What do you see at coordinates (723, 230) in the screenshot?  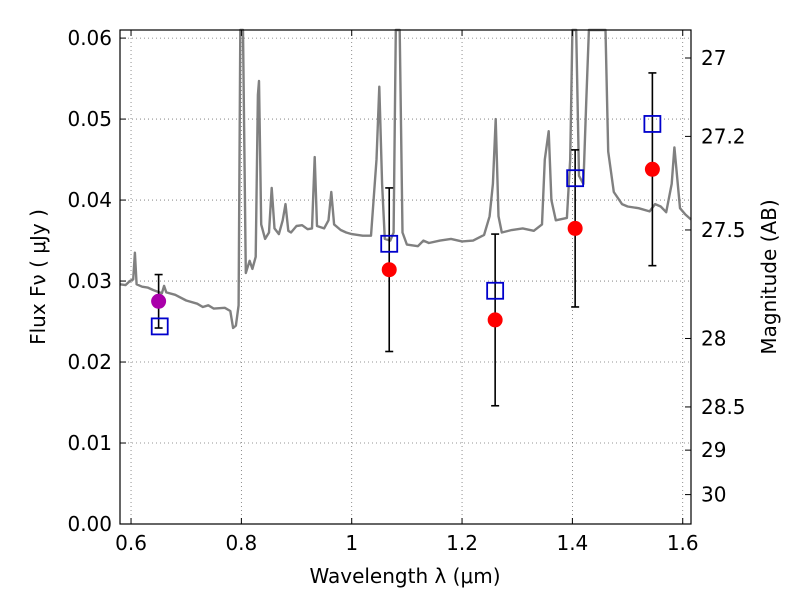 I see `right-tick-label: 27.5` at bounding box center [723, 230].